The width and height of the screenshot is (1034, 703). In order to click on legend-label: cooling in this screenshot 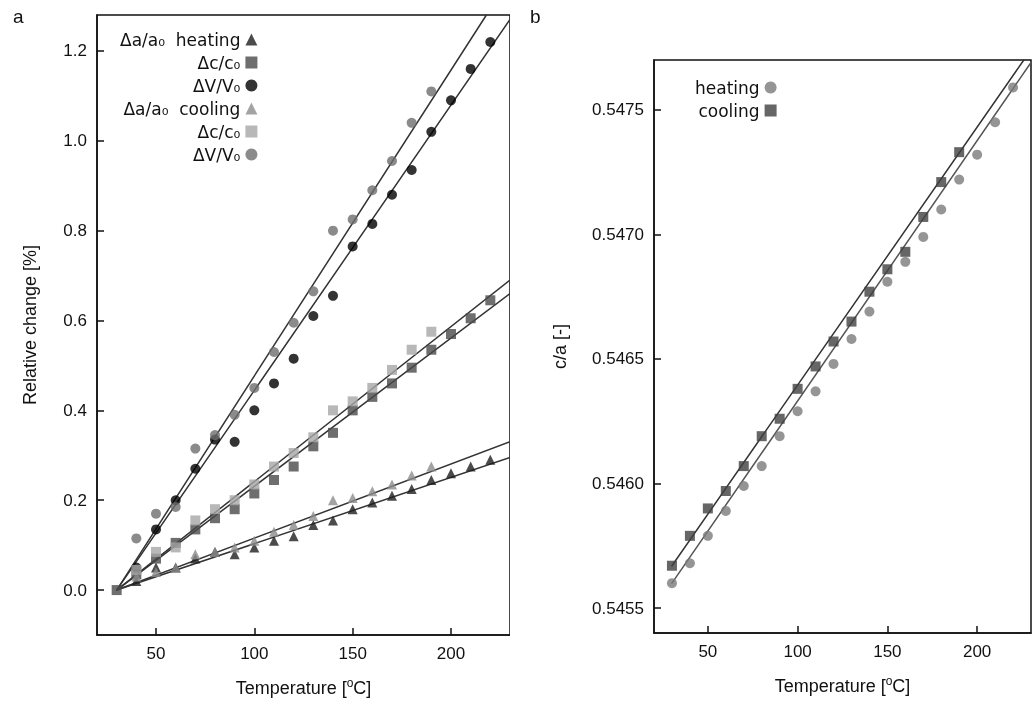, I will do `click(729, 110)`.